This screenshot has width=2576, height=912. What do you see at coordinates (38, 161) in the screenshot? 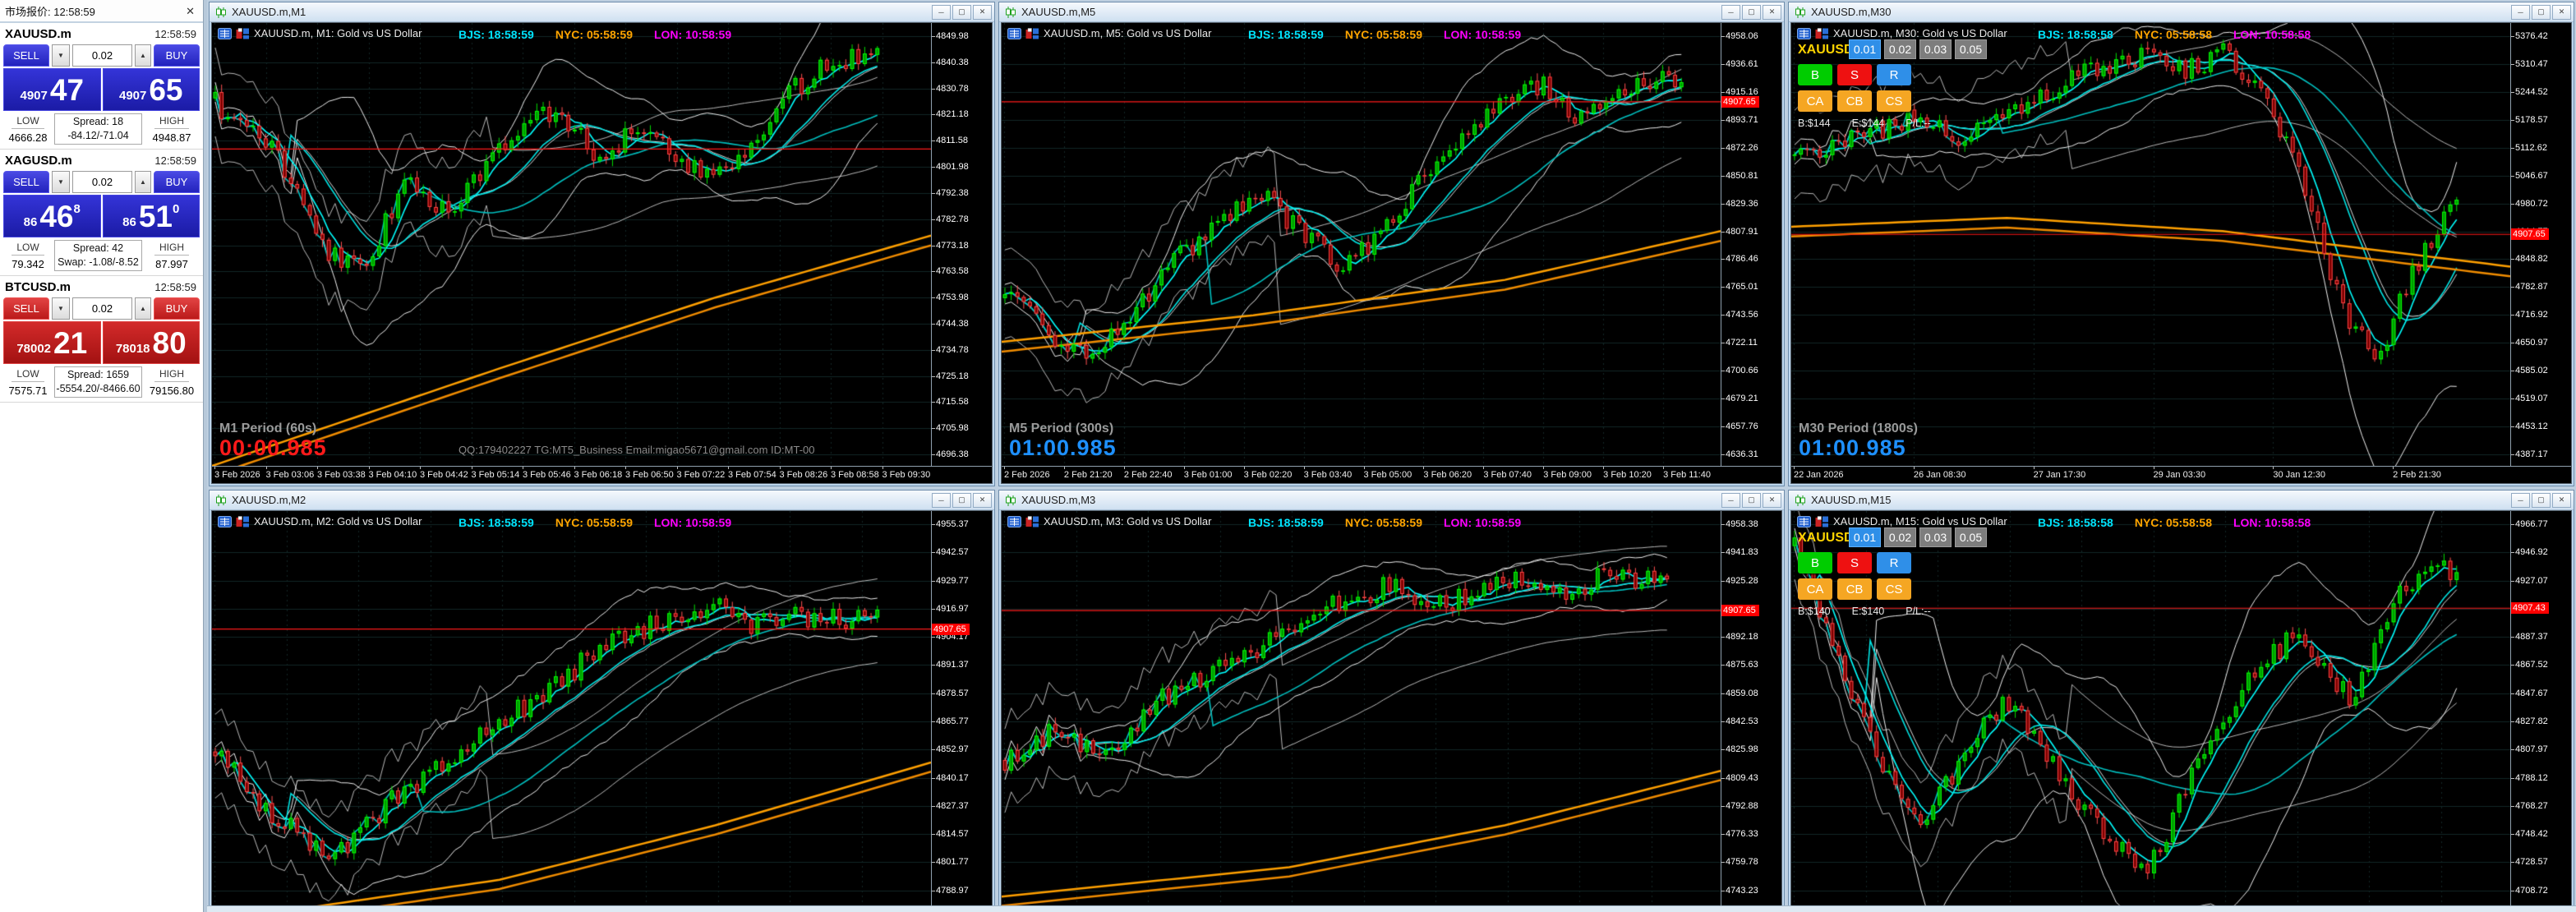
I see `symbol-name: XAGUSD.m` at bounding box center [38, 161].